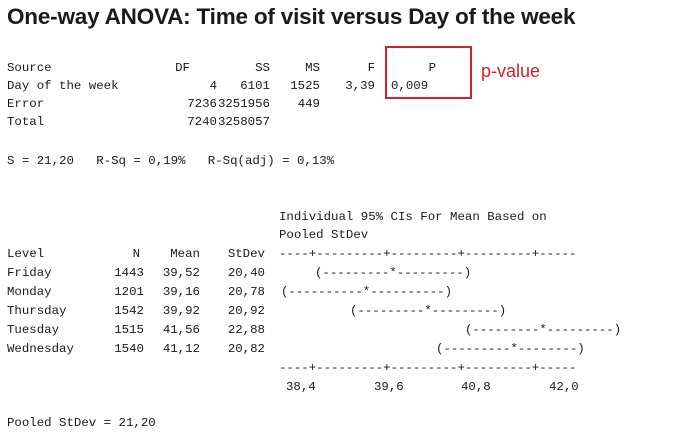 This screenshot has width=698, height=438. What do you see at coordinates (410, 86) in the screenshot?
I see `anova-row-p: 0,009` at bounding box center [410, 86].